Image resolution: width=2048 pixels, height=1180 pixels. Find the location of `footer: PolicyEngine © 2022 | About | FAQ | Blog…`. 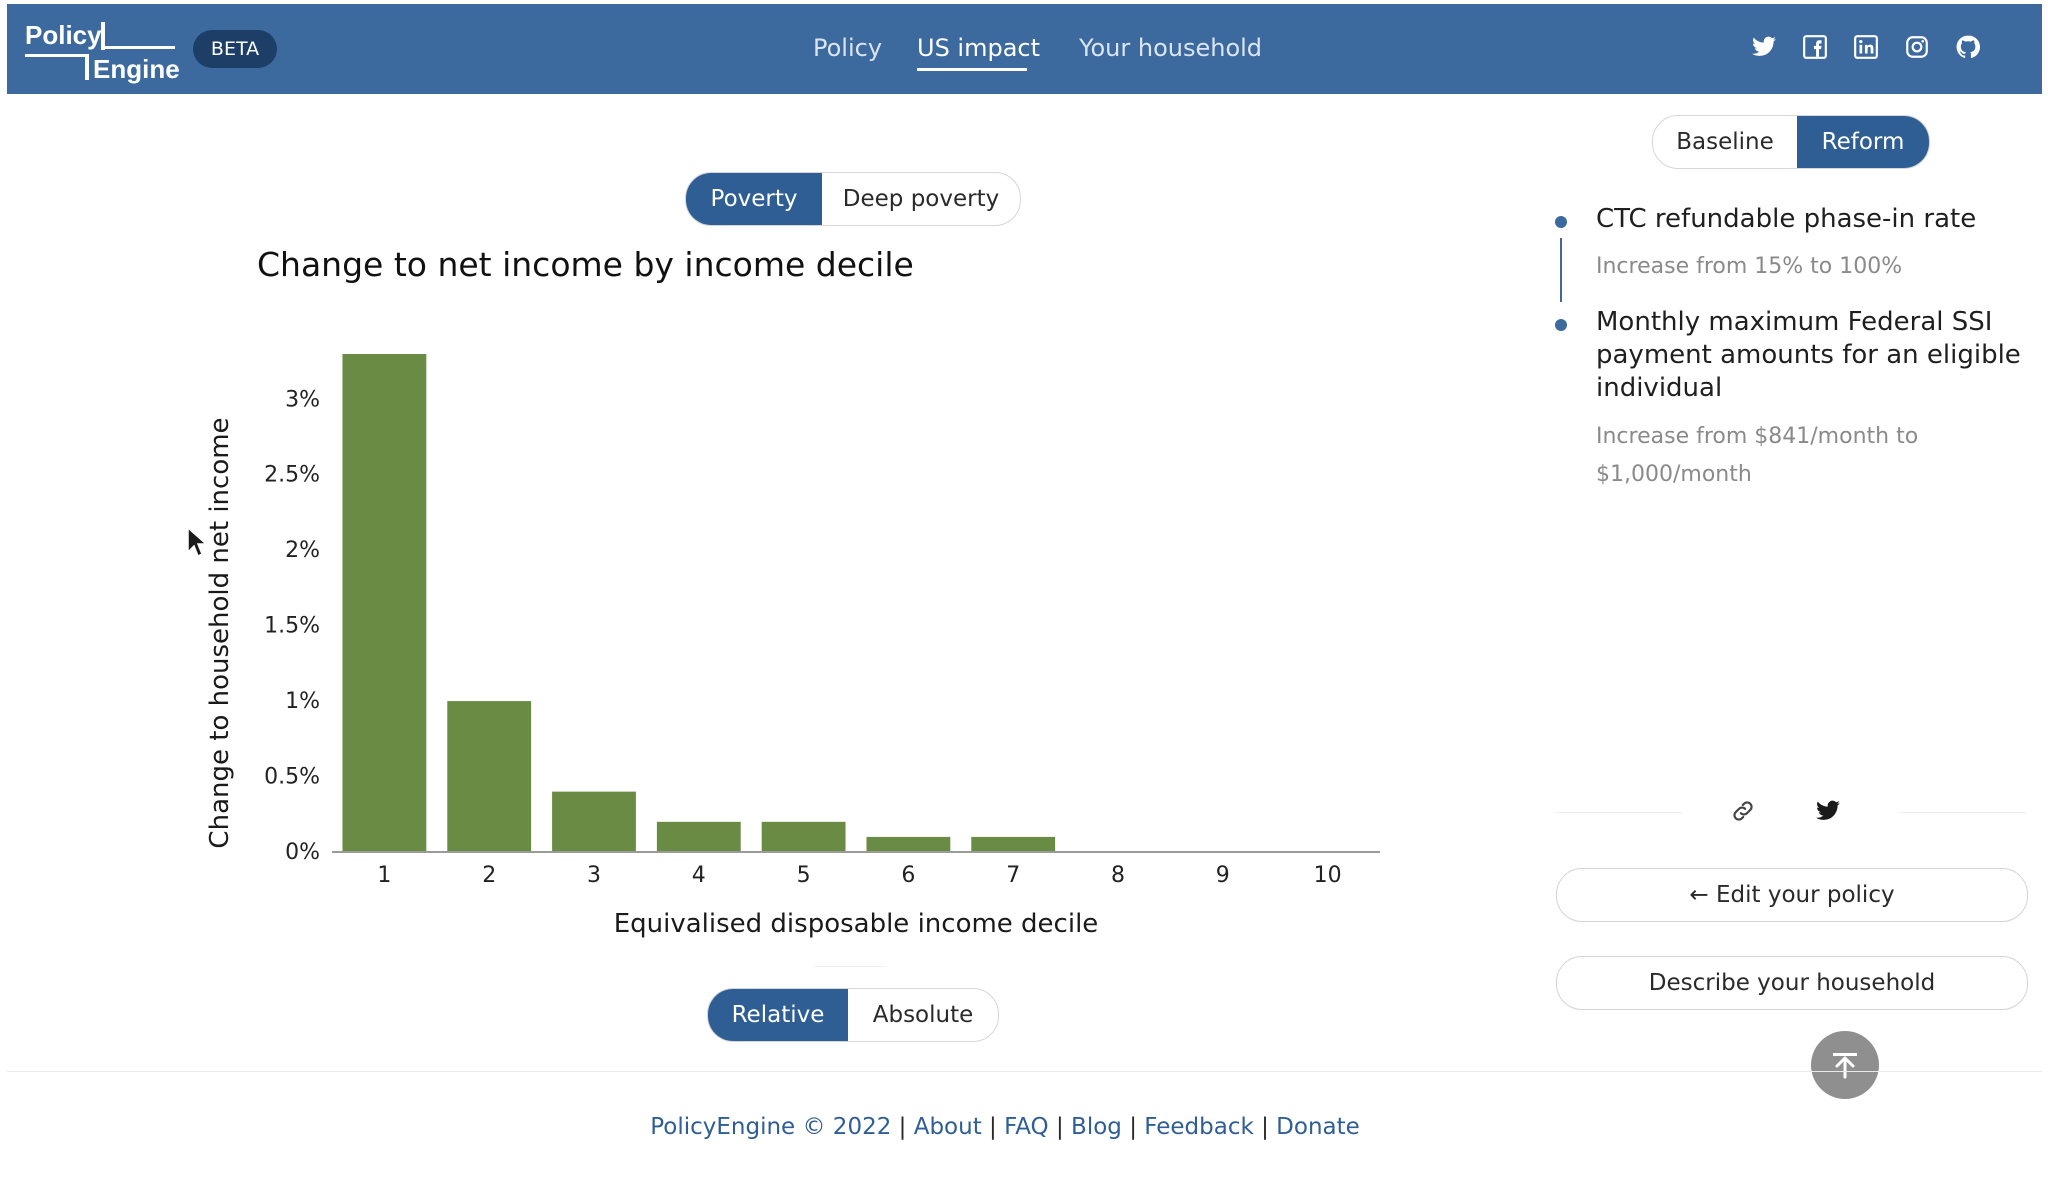

footer: PolicyEngine © 2022 | About | FAQ | Blog… is located at coordinates (1005, 1127).